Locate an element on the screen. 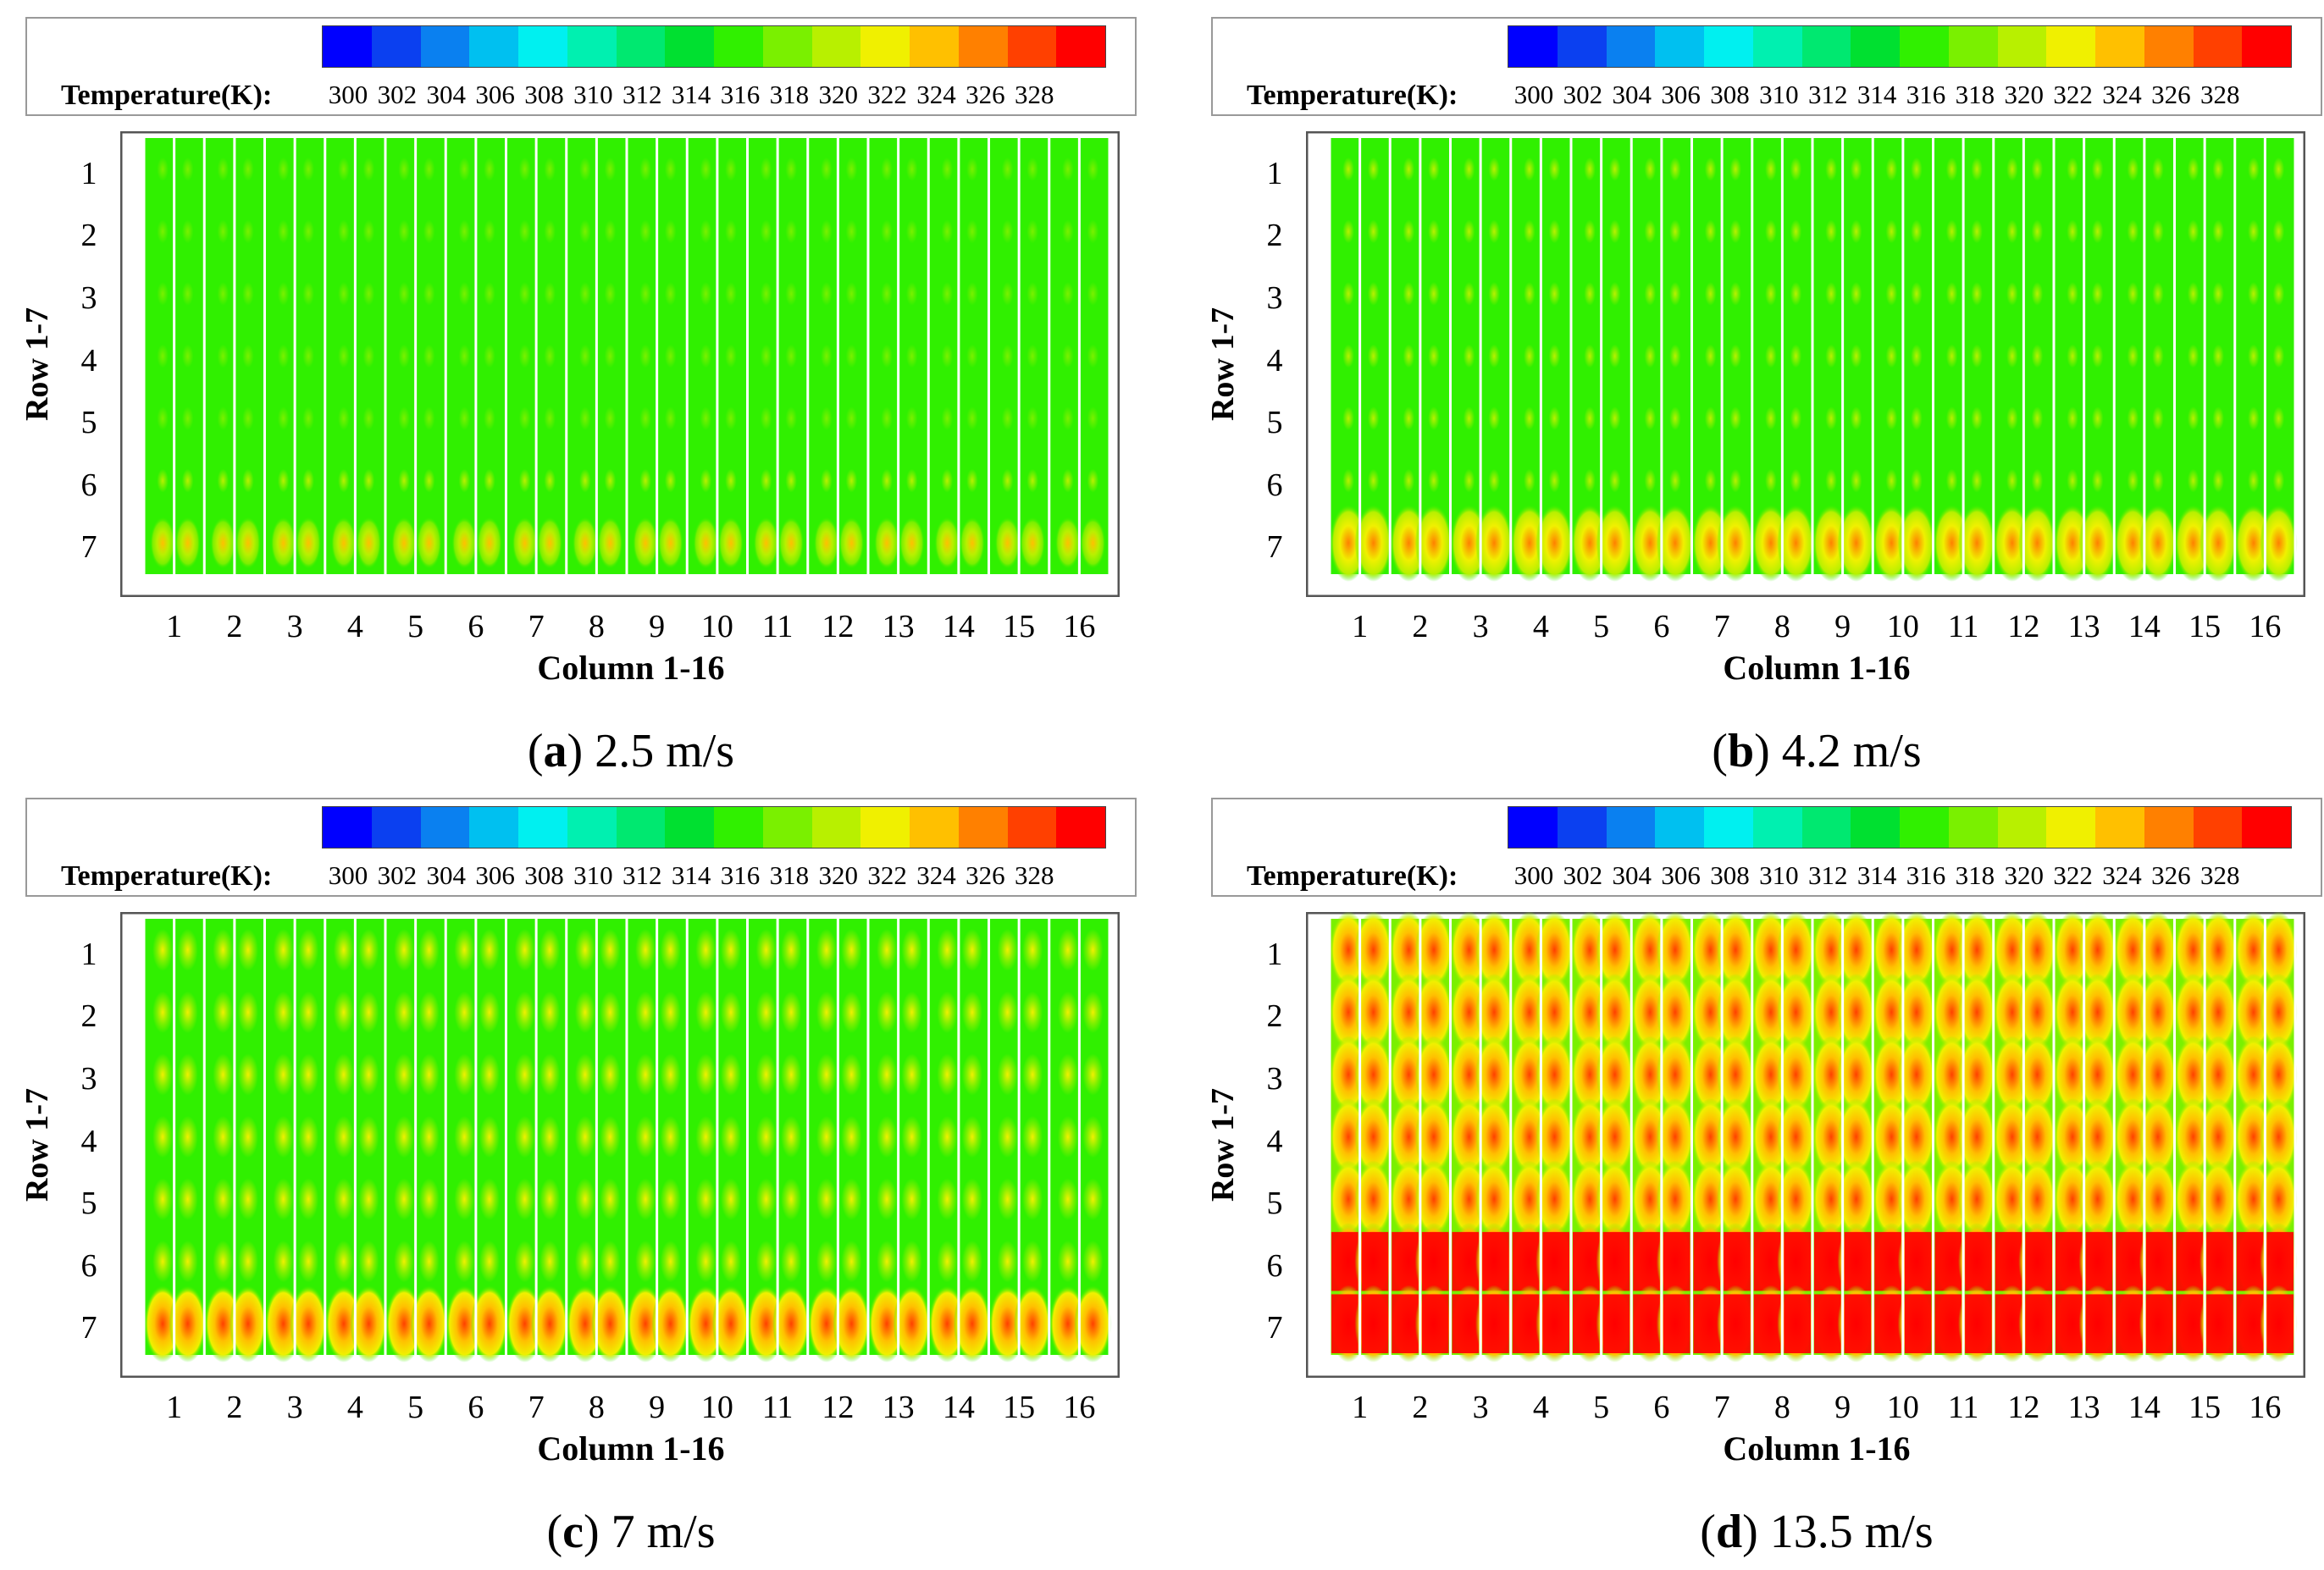 The width and height of the screenshot is (2324, 1570). column-tick-label: 10 is located at coordinates (1903, 626).